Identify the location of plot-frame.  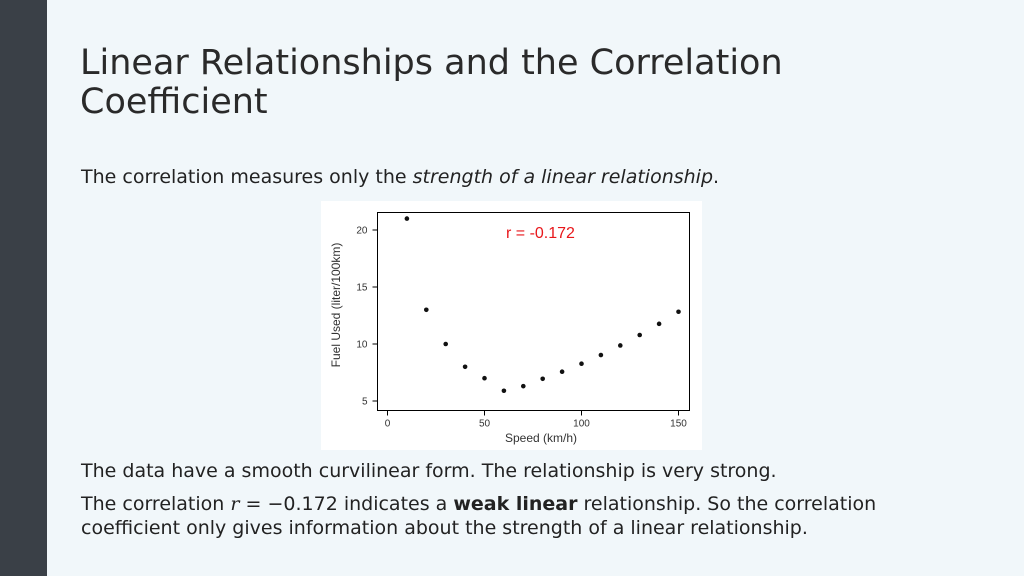
(533, 311).